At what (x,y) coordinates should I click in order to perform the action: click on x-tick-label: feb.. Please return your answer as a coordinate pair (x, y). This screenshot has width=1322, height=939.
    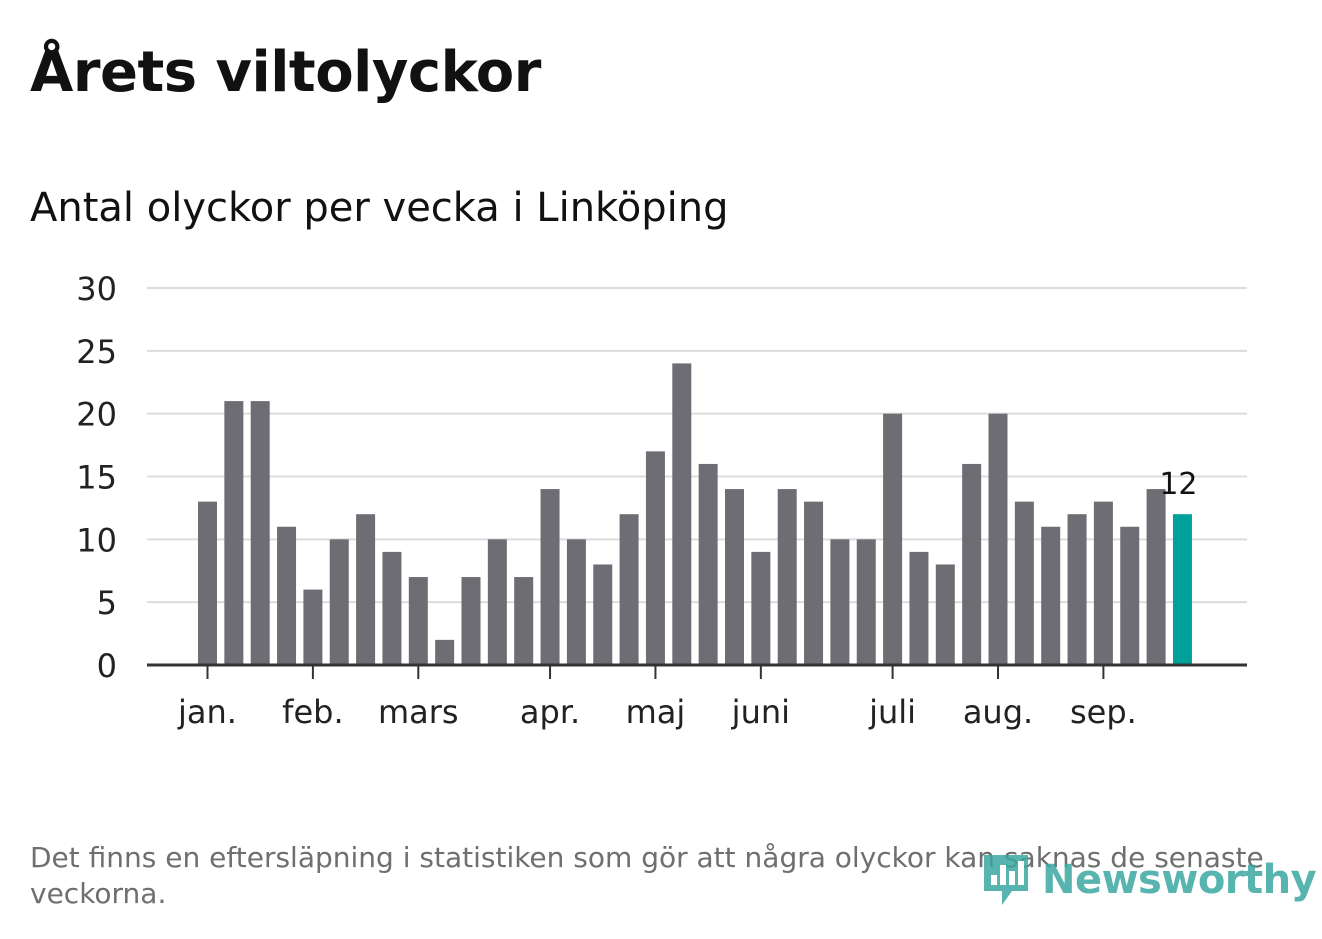
    Looking at the image, I should click on (312, 712).